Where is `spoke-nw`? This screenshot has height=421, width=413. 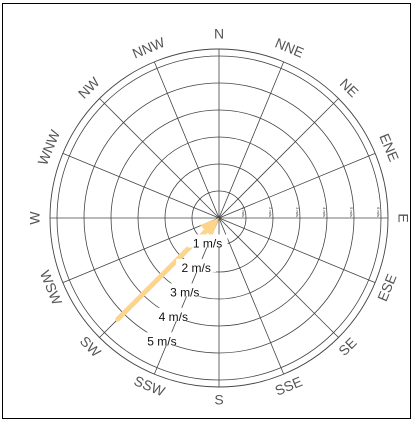 spoke-nw is located at coordinates (159, 158).